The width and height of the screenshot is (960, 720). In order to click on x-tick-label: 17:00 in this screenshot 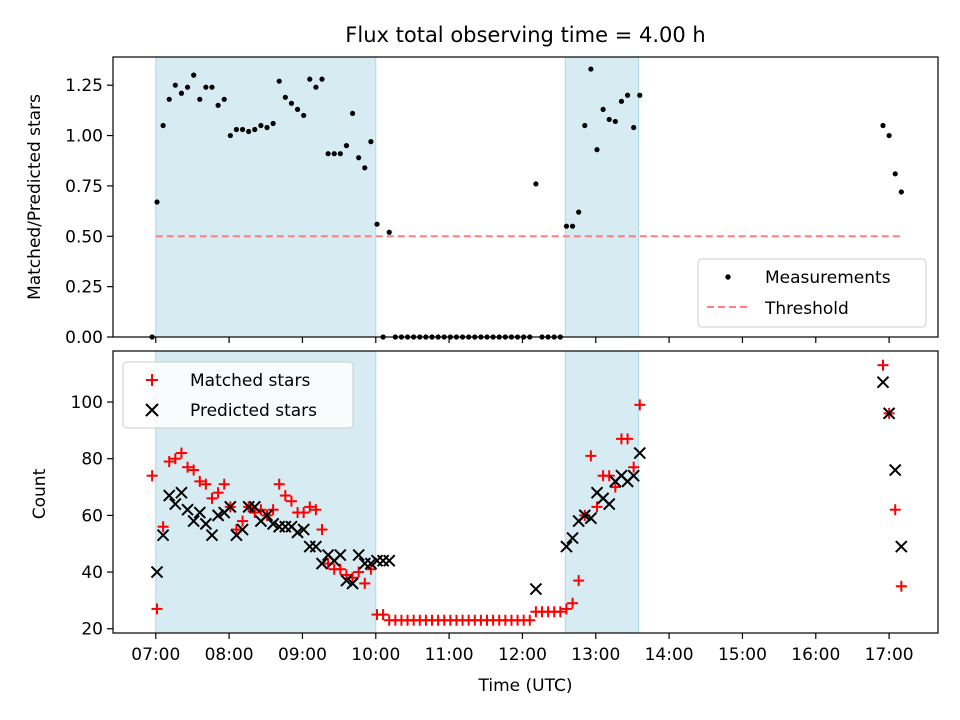, I will do `click(889, 655)`.